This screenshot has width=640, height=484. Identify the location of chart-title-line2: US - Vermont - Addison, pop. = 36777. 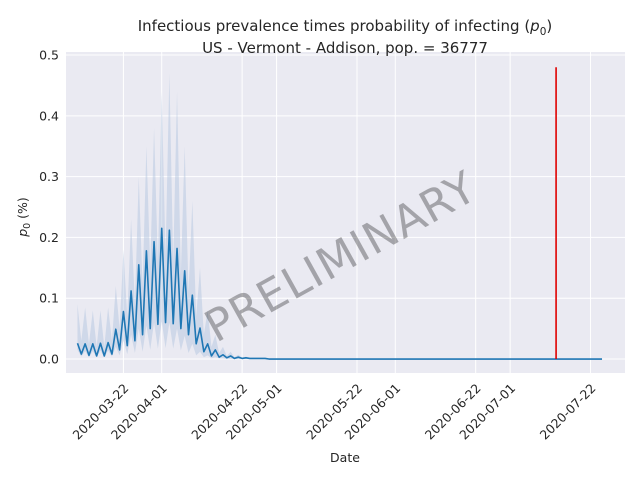
(345, 48).